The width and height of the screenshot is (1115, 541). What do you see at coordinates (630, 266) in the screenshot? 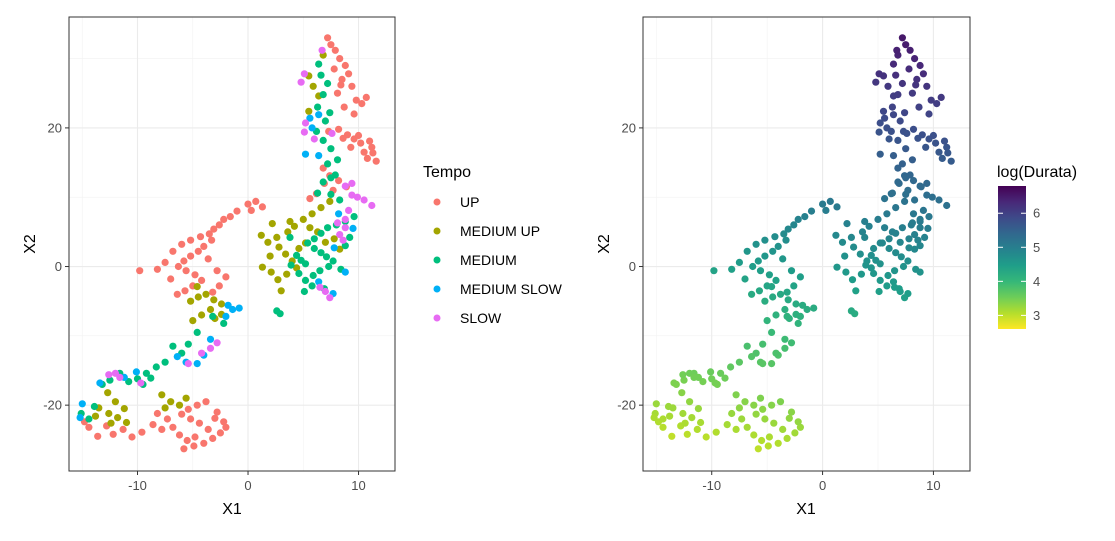
I see `right-y-axis-ticks: -20 0 20` at bounding box center [630, 266].